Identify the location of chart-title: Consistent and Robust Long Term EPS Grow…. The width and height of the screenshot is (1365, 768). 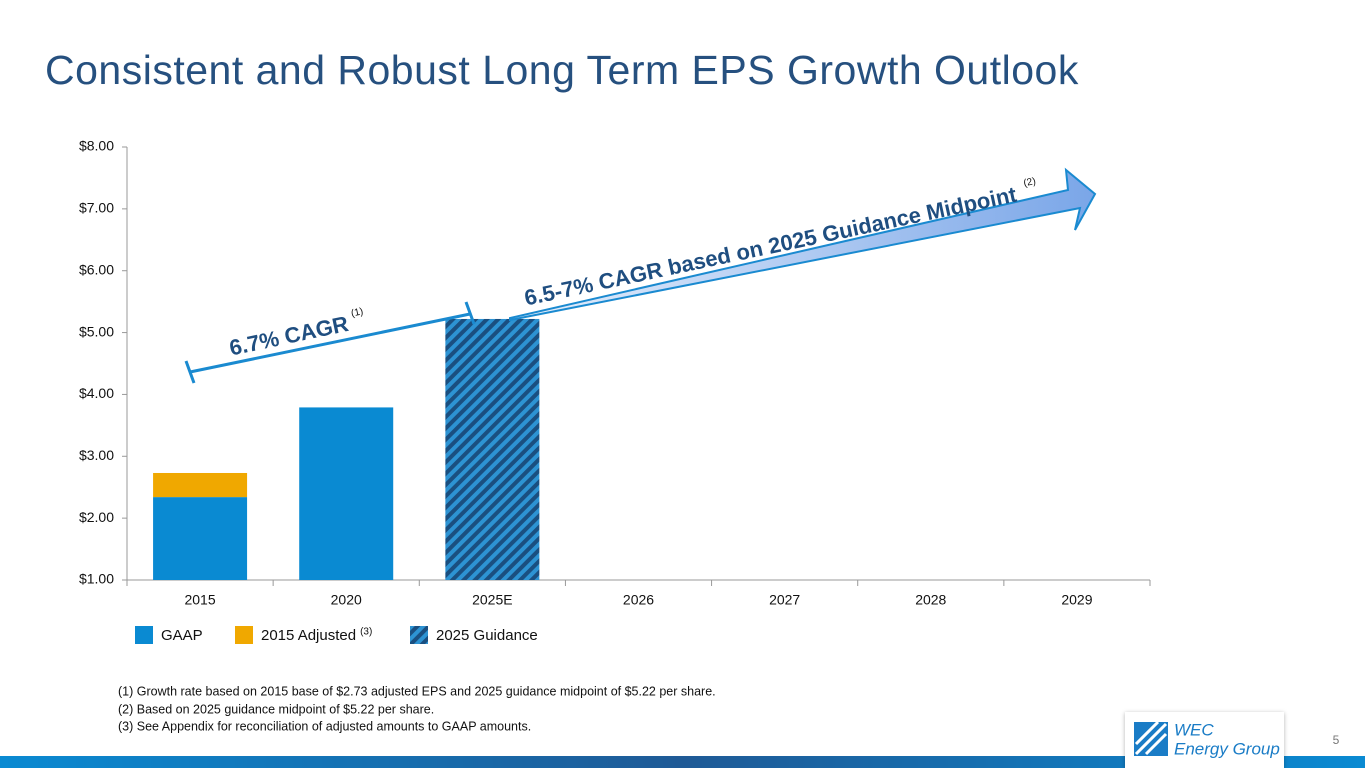
(562, 70).